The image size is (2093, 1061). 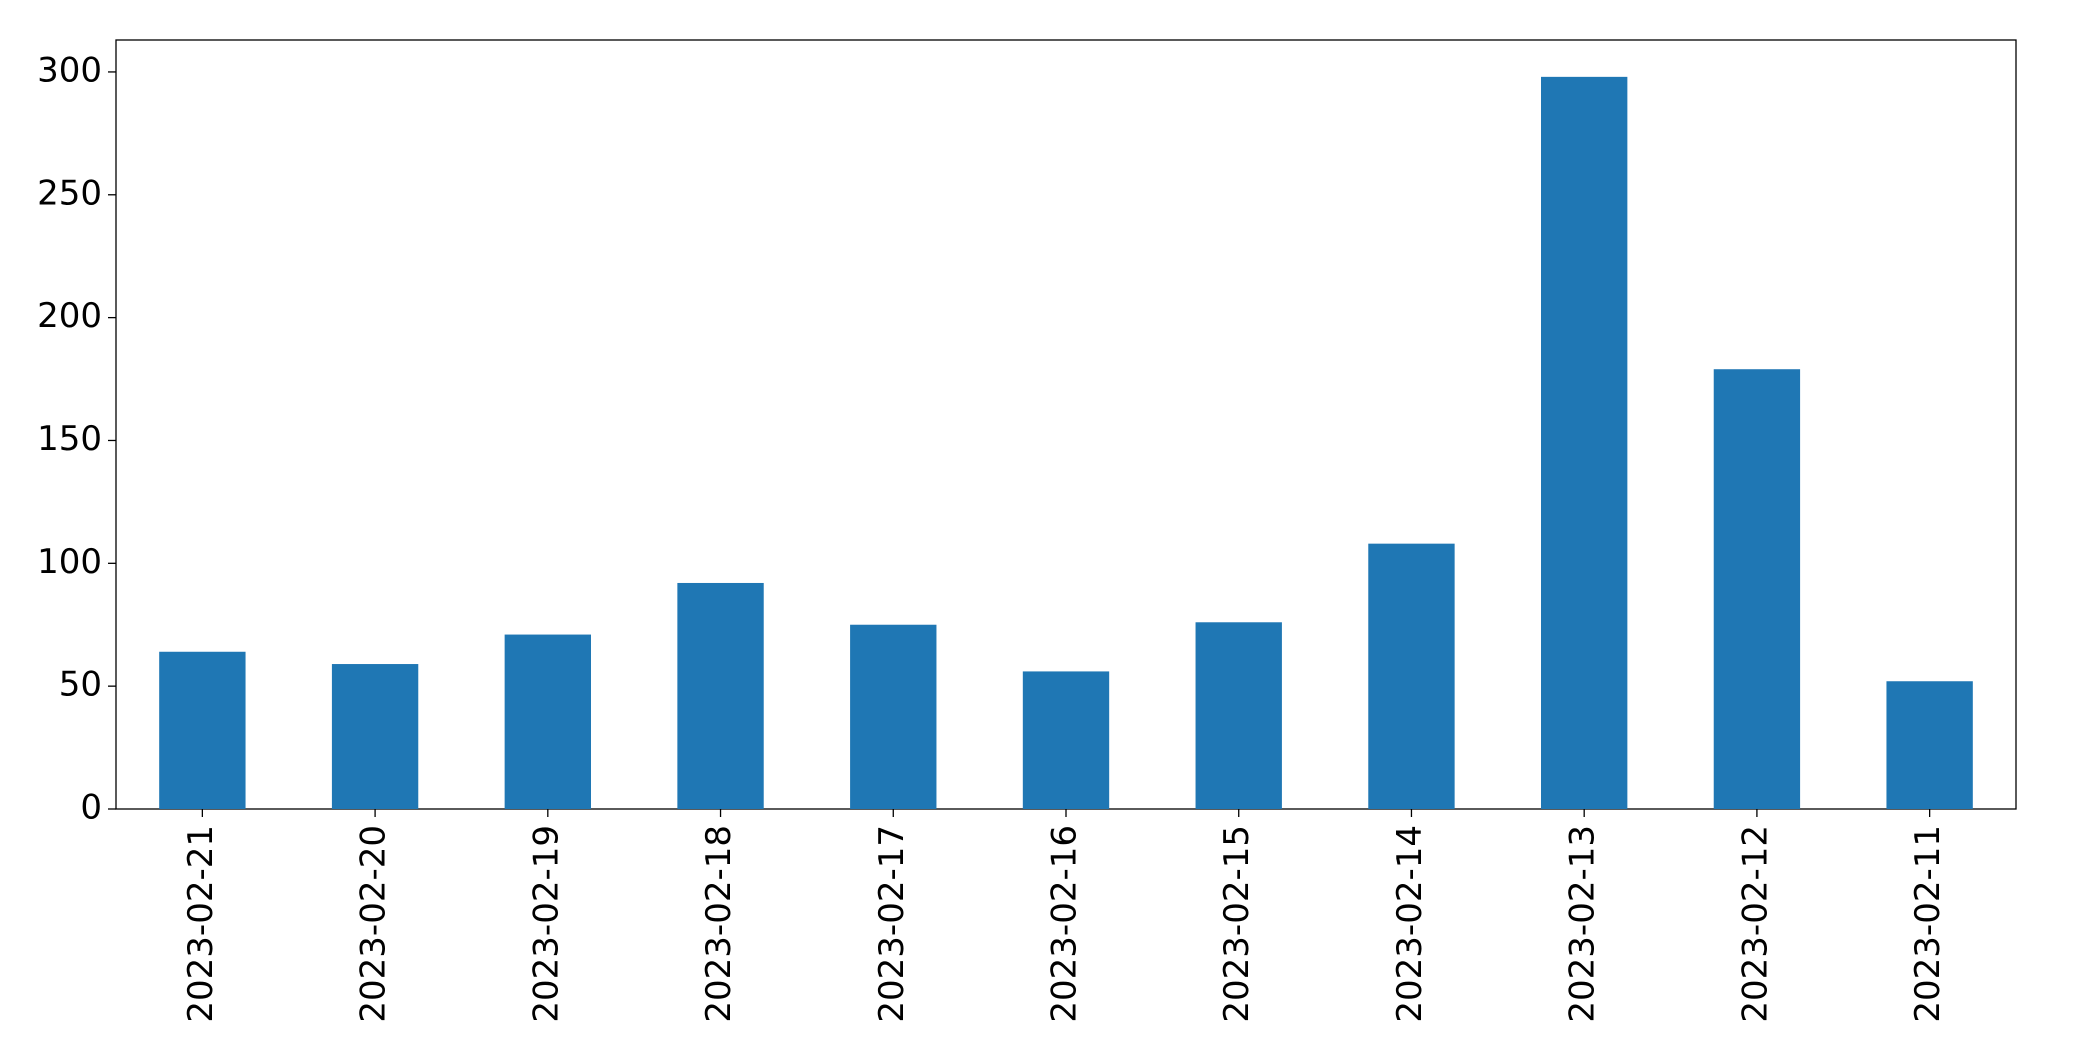 I want to click on y-tick-label: 300, so click(x=69, y=70).